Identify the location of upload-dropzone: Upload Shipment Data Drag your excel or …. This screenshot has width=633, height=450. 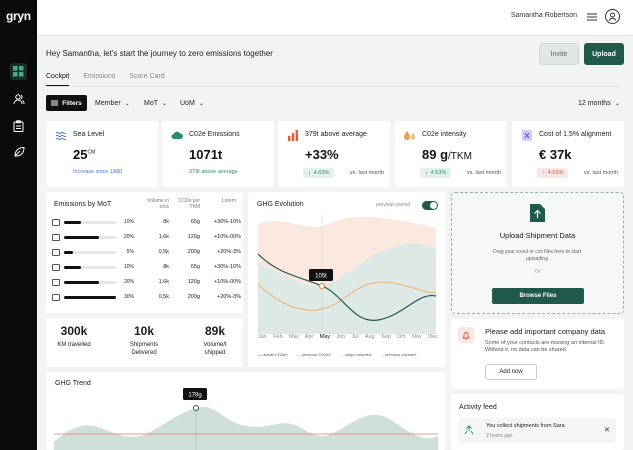
(537, 253).